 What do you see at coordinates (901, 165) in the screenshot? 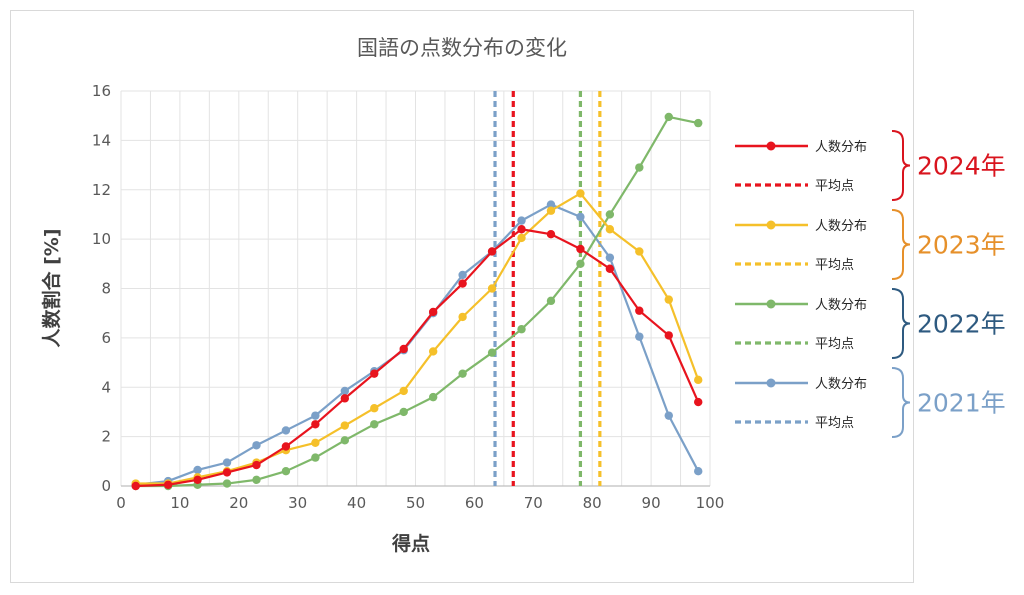
I see `legend-brace-2024年` at bounding box center [901, 165].